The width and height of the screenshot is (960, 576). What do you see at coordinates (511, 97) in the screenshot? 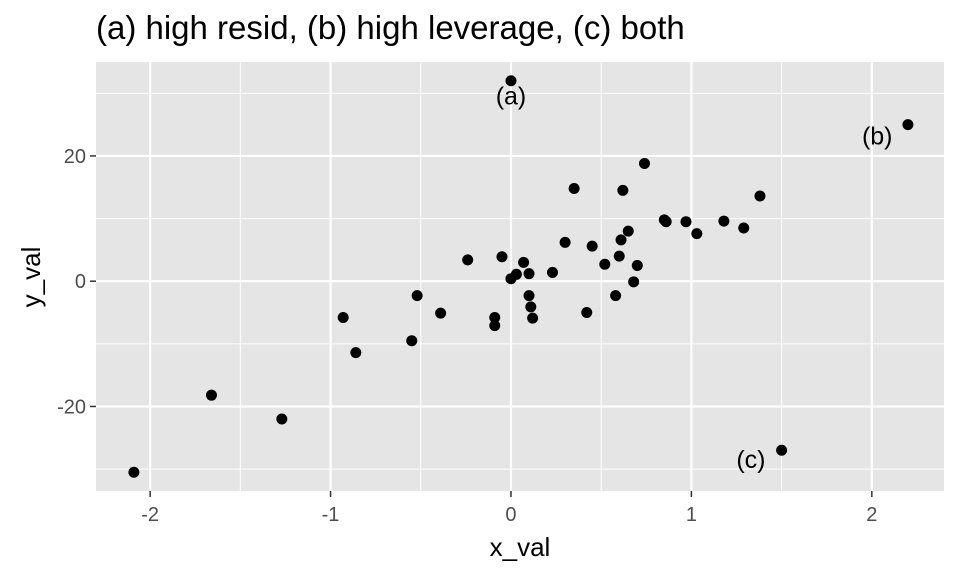
I see `point-annotation: (a)` at bounding box center [511, 97].